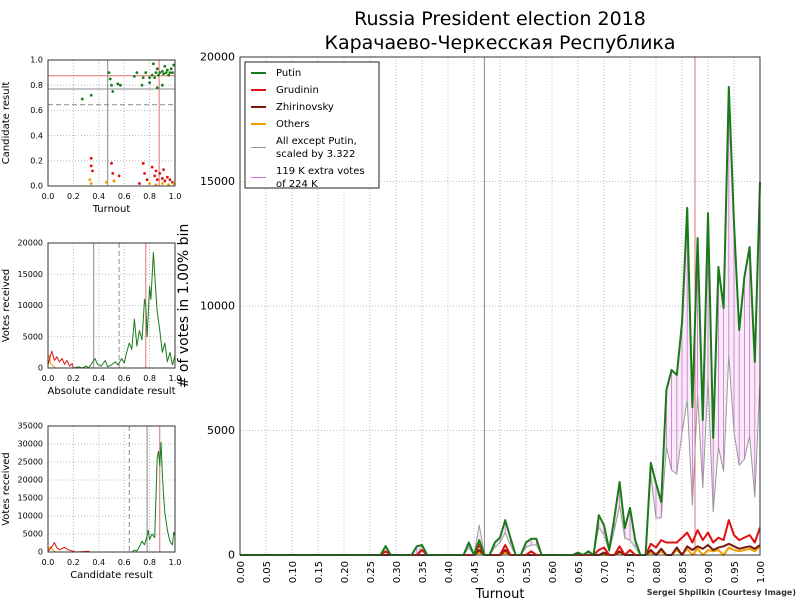 This screenshot has height=600, width=800. I want to click on x-tick-label: 0.70, so click(605, 572).